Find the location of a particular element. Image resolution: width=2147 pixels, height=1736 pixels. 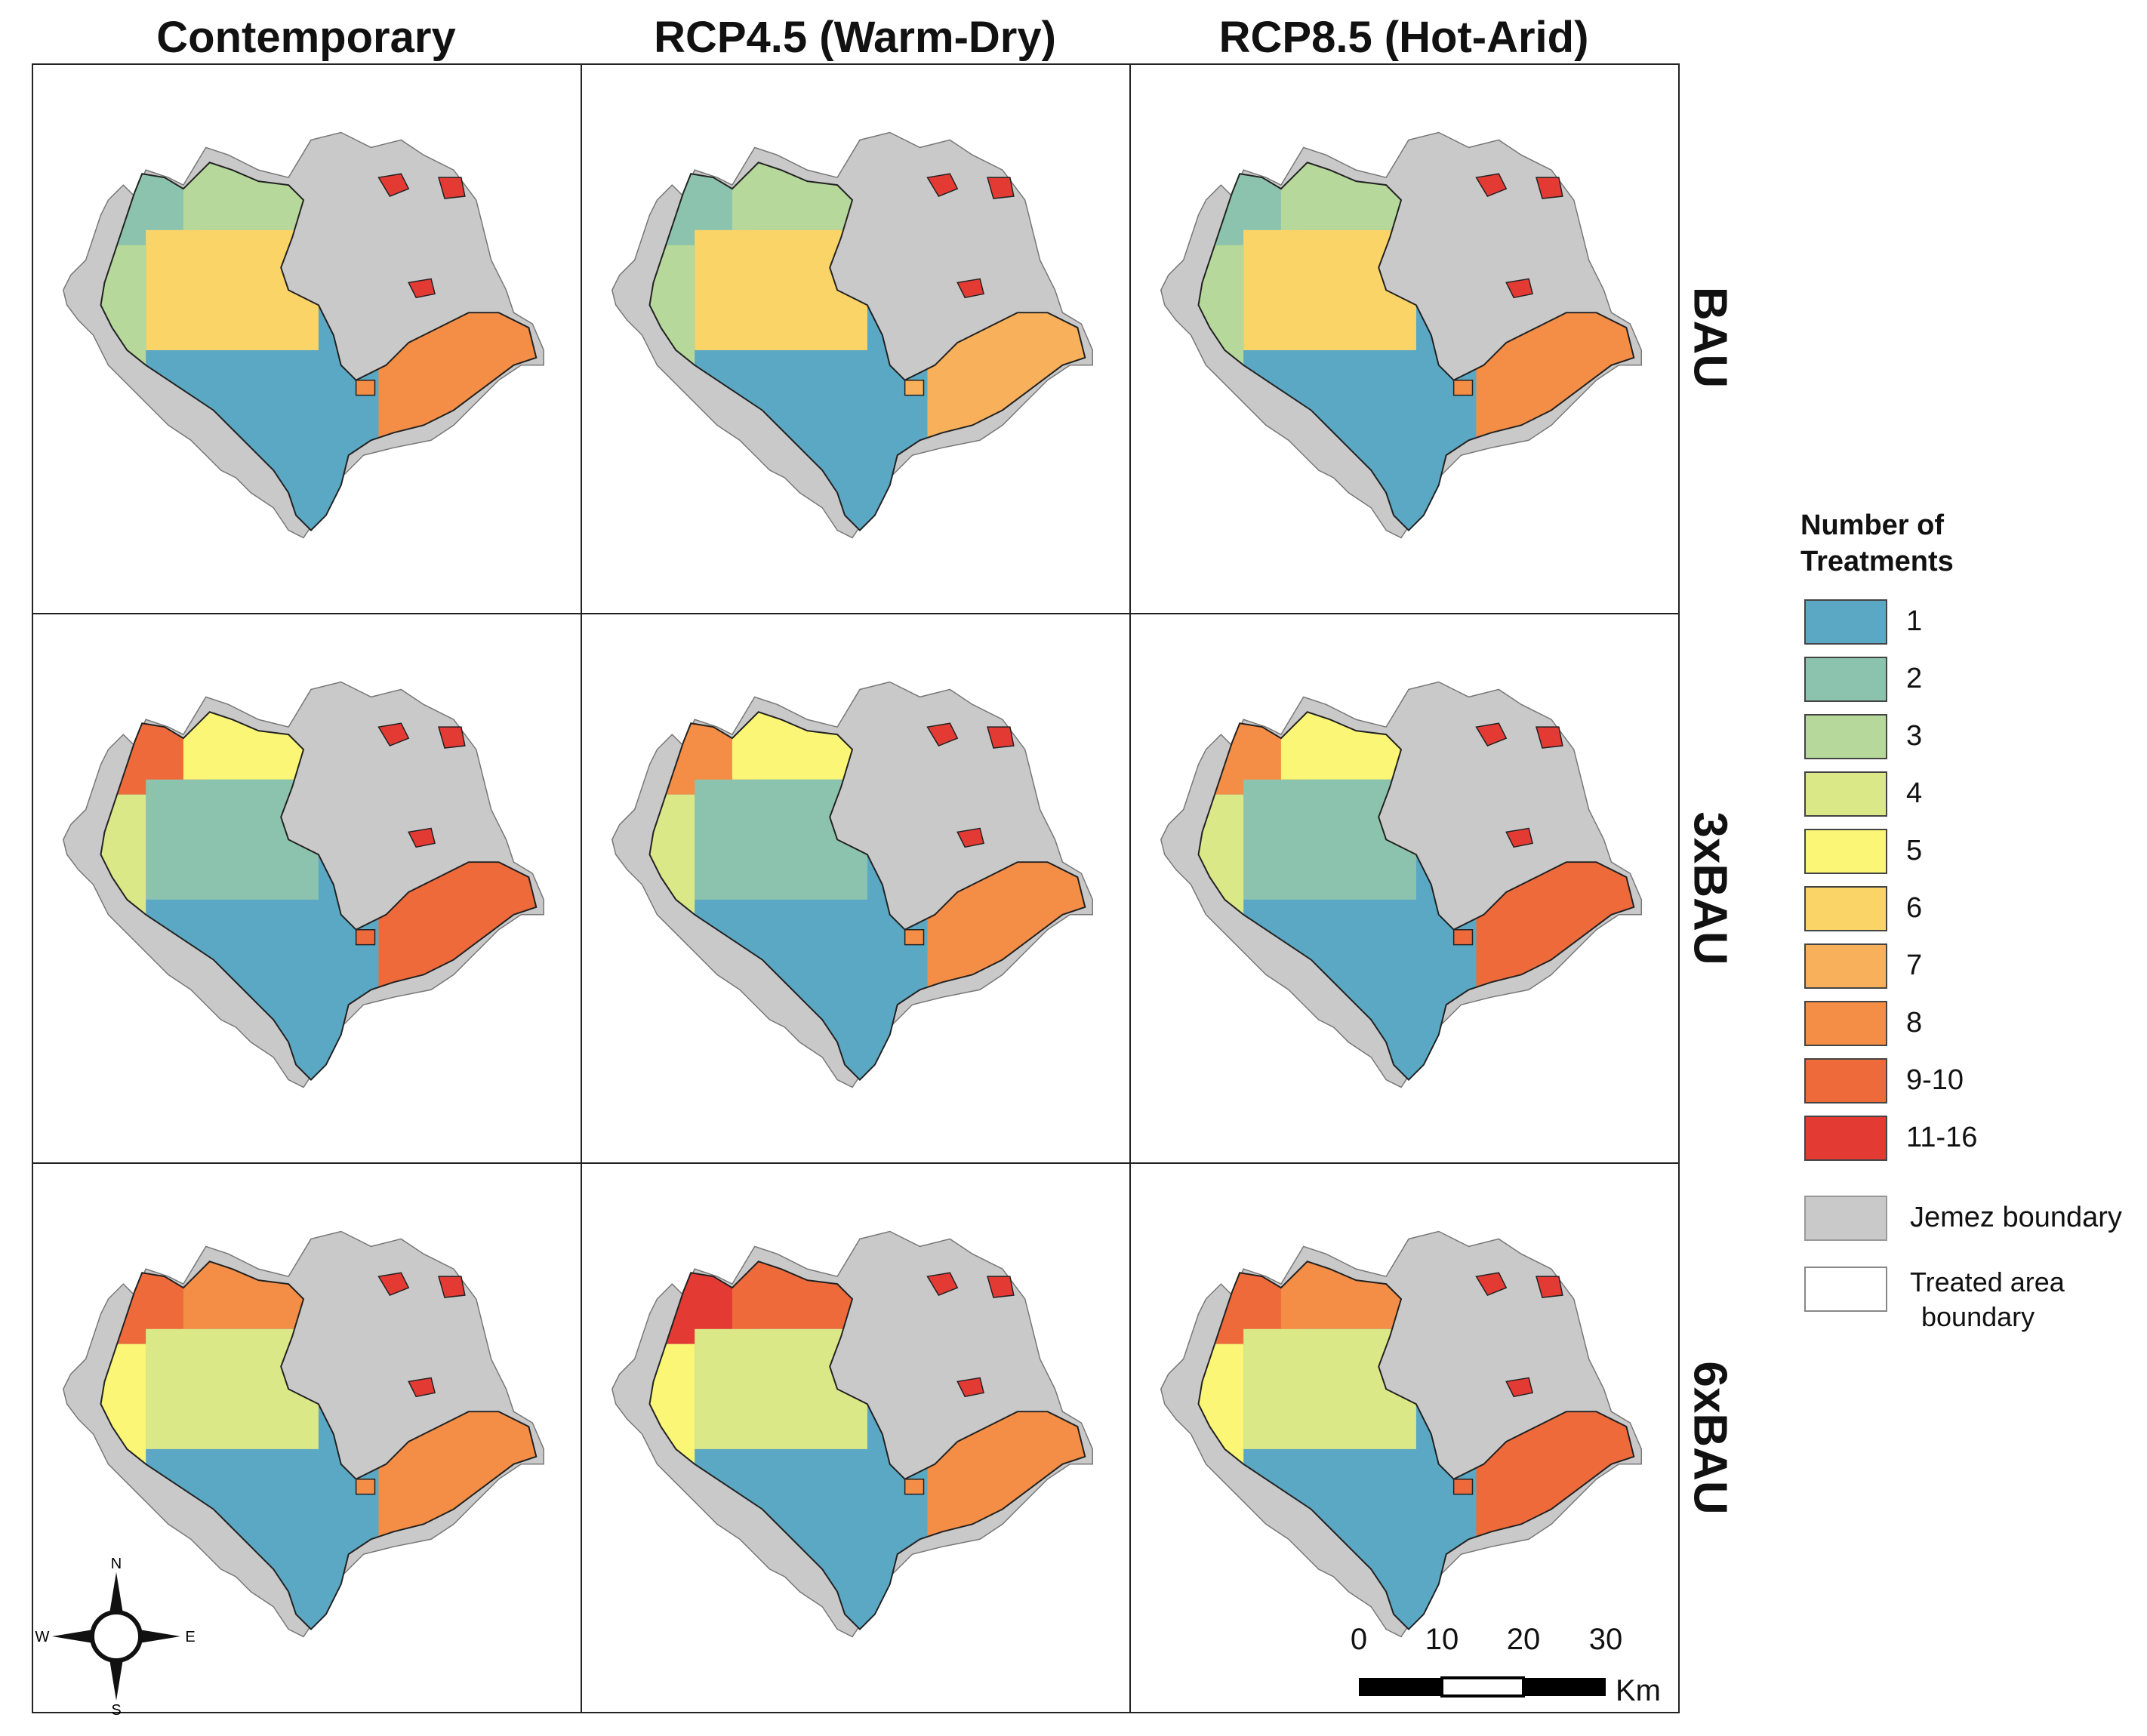

north-arrow-compass: N S E W is located at coordinates (116, 1636).